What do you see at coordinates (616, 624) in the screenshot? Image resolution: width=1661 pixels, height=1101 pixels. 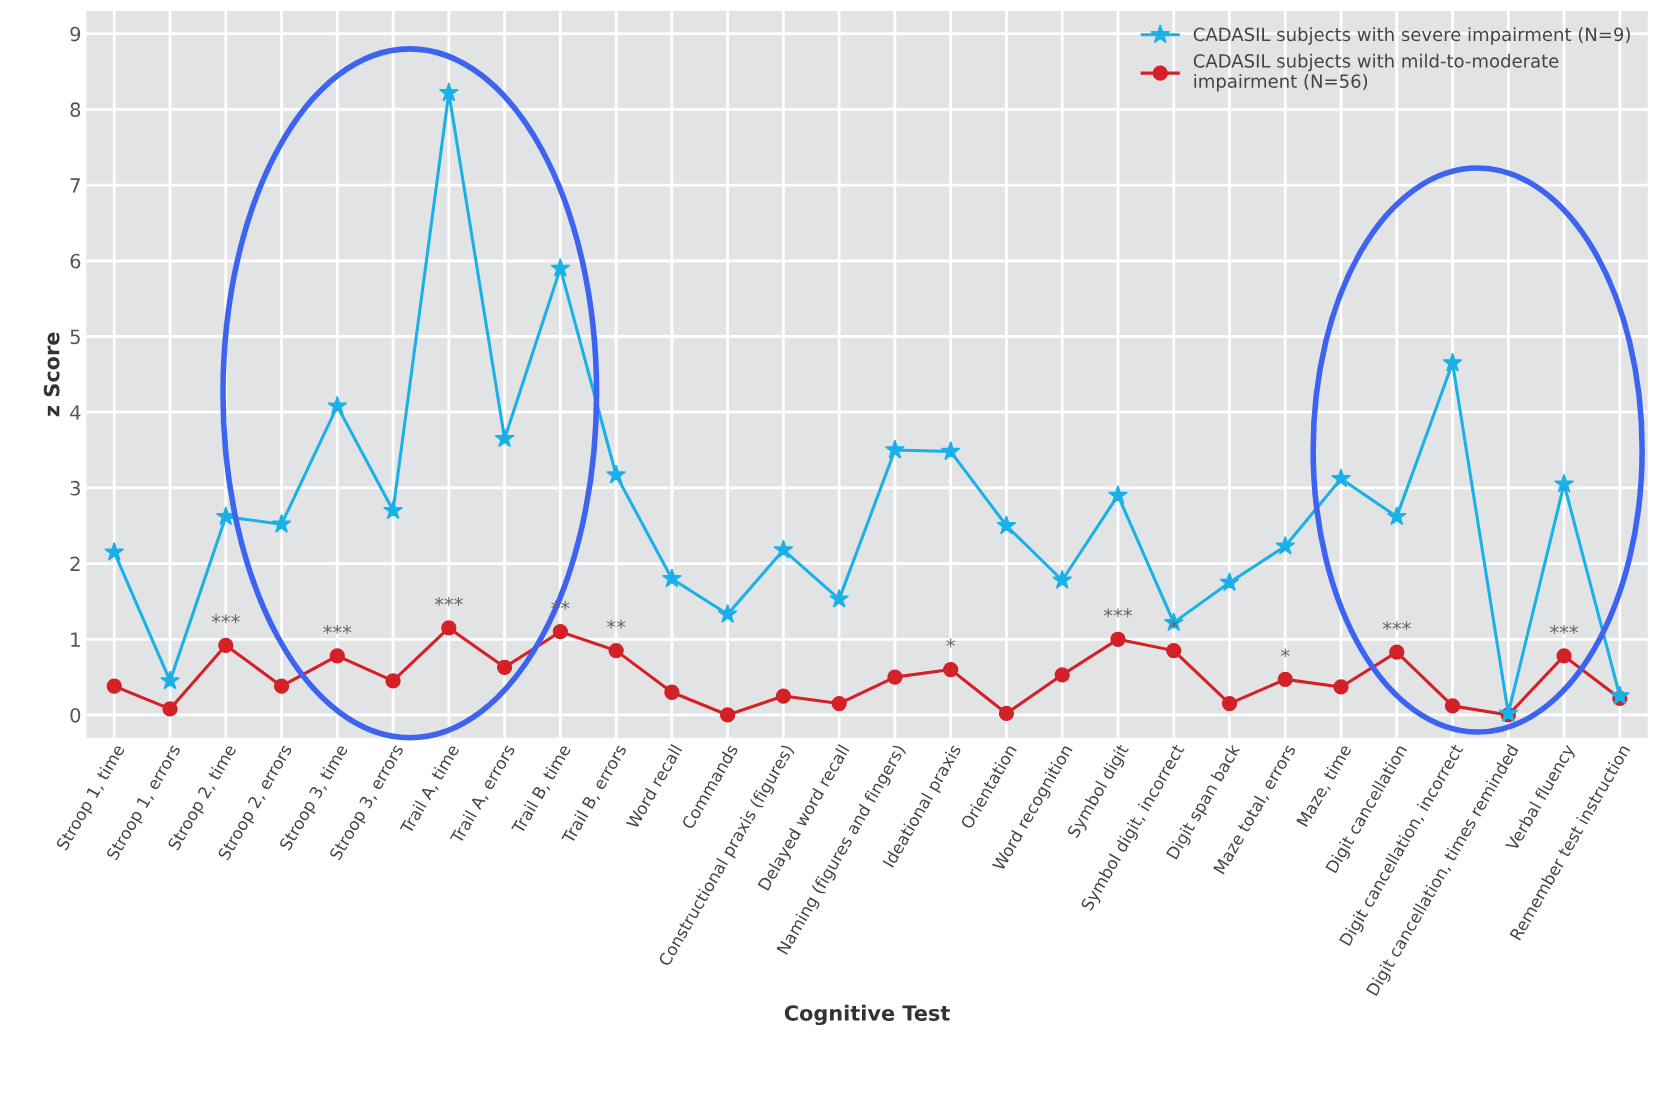 I see `annotation: **` at bounding box center [616, 624].